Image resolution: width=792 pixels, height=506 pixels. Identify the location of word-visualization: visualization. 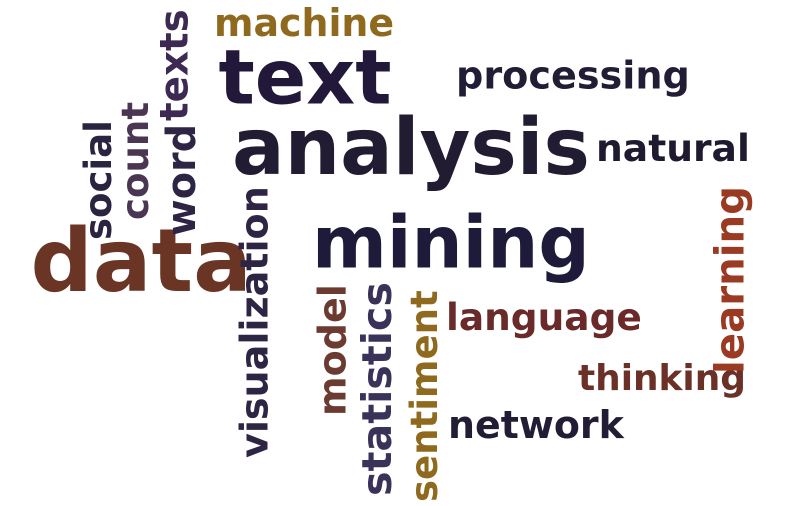
(254, 322).